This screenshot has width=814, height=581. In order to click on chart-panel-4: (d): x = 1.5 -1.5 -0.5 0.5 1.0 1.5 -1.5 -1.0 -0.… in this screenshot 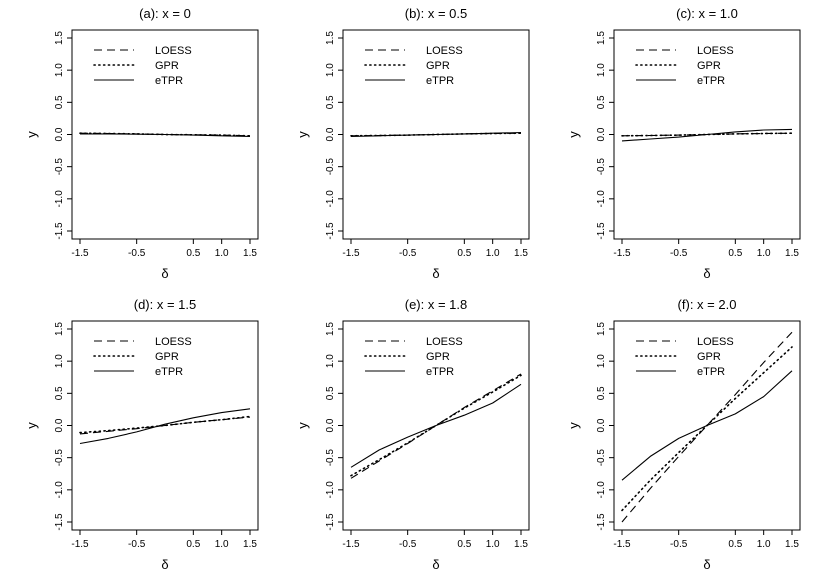, I will do `click(141, 434)`.